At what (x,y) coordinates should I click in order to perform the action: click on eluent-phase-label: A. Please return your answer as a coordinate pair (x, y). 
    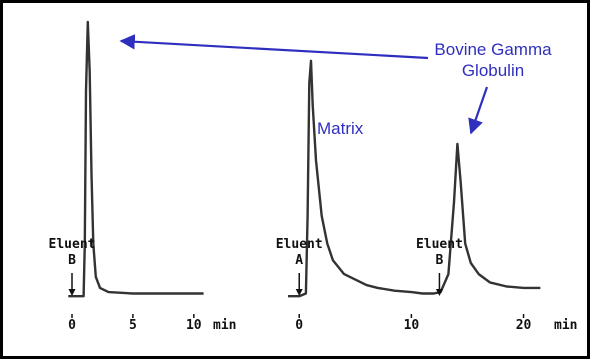
    Looking at the image, I should click on (299, 260).